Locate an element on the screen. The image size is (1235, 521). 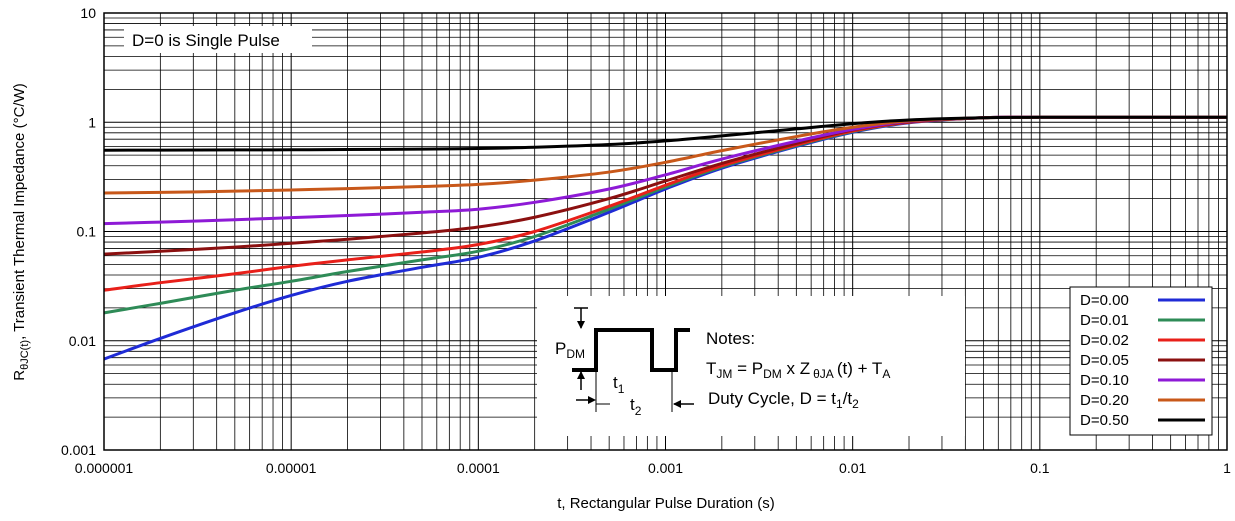
x-axis-label: t, Rectangular Pulse Duration (s) is located at coordinates (666, 503).